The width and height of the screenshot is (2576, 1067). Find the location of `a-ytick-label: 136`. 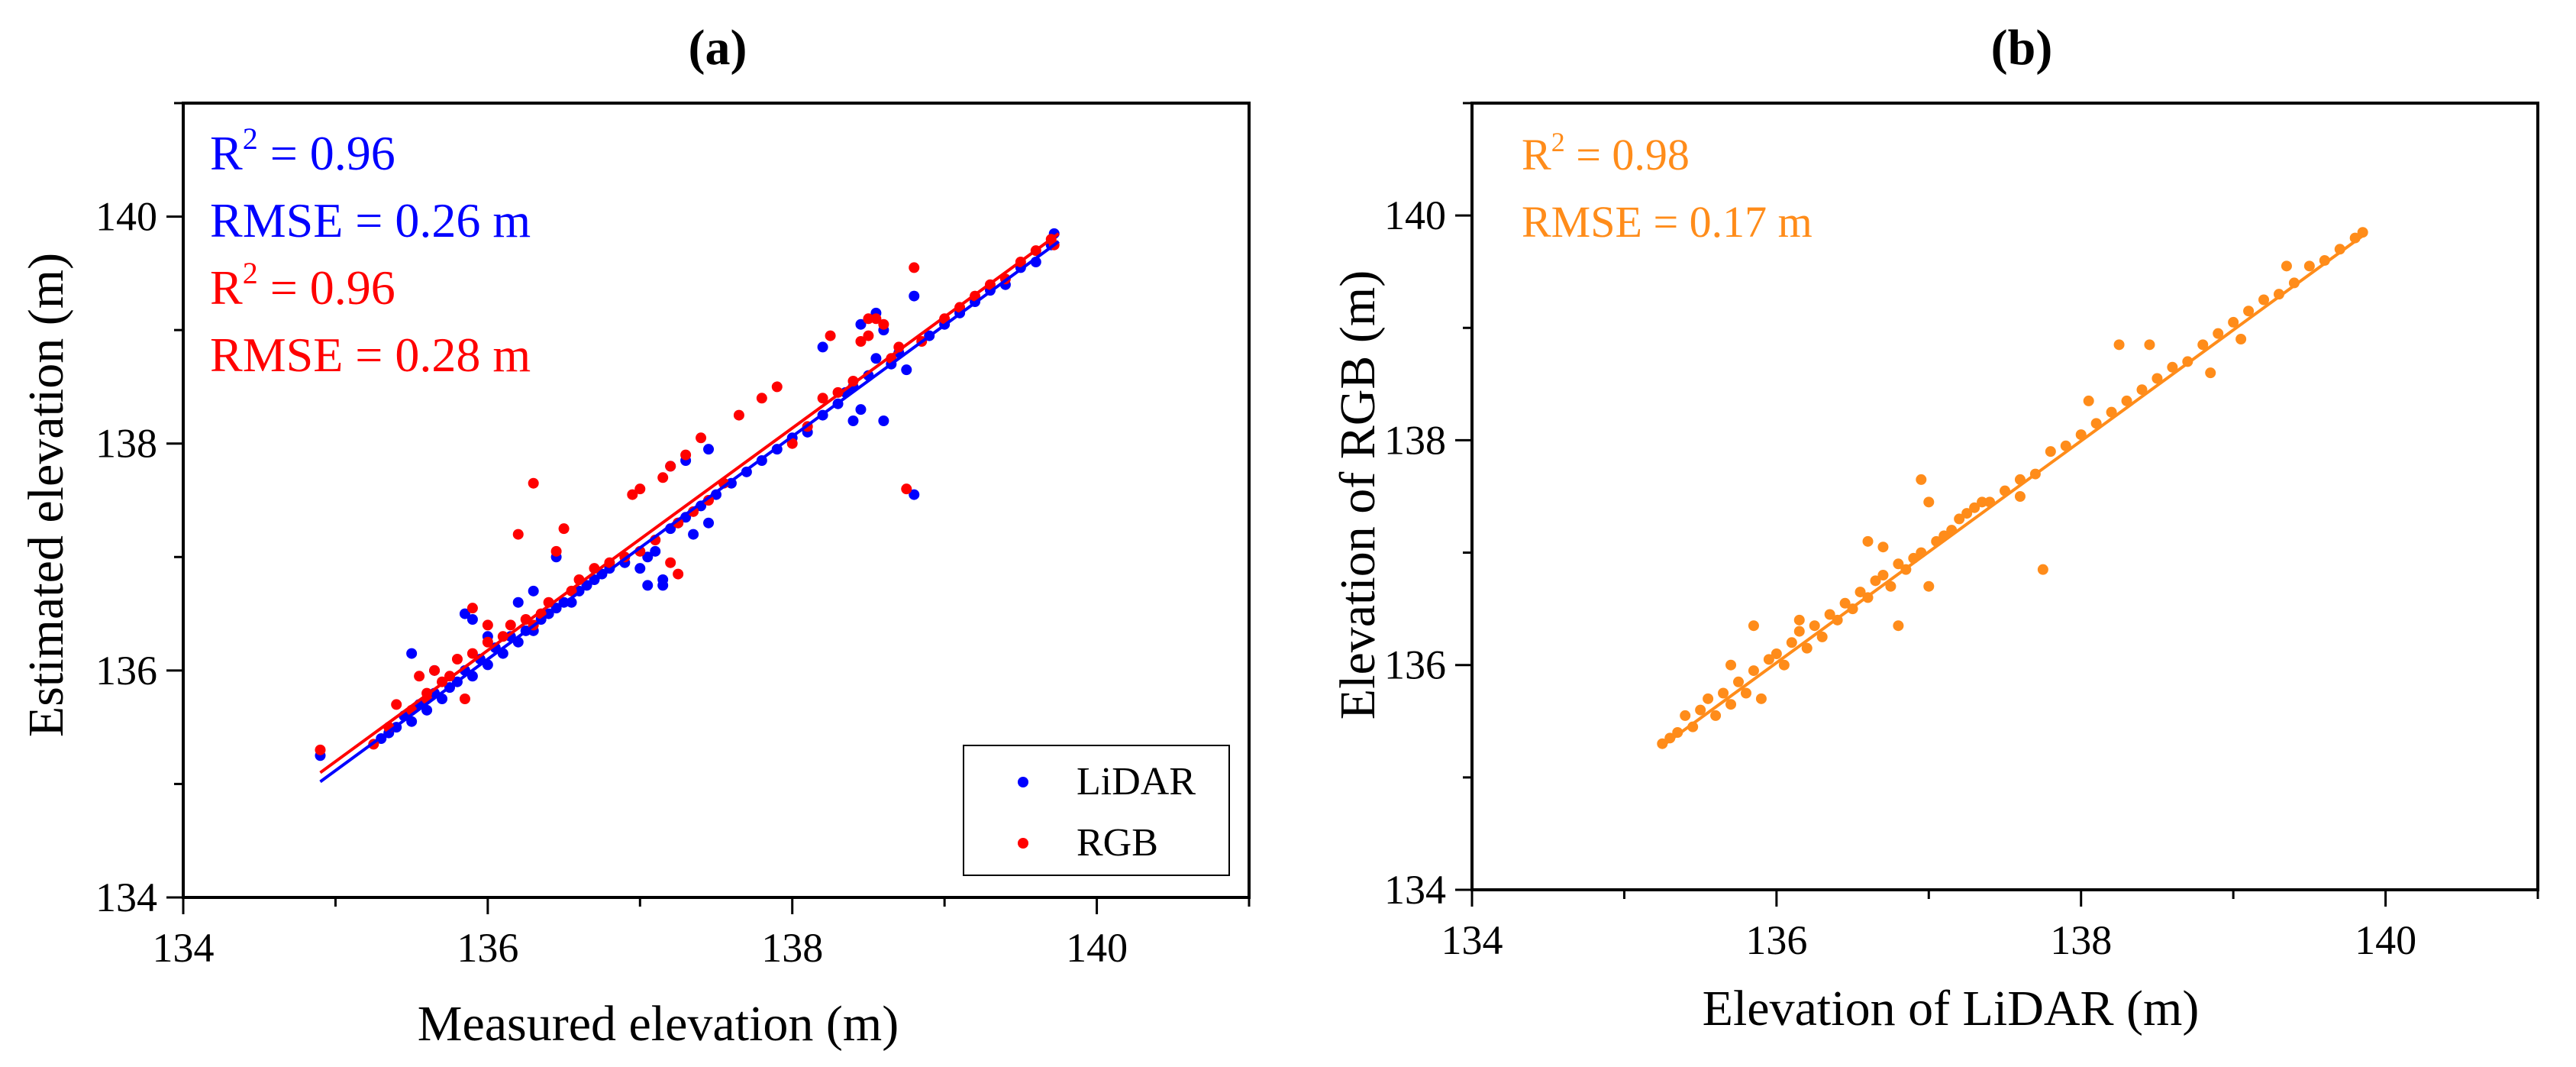

a-ytick-label: 136 is located at coordinates (126, 671).